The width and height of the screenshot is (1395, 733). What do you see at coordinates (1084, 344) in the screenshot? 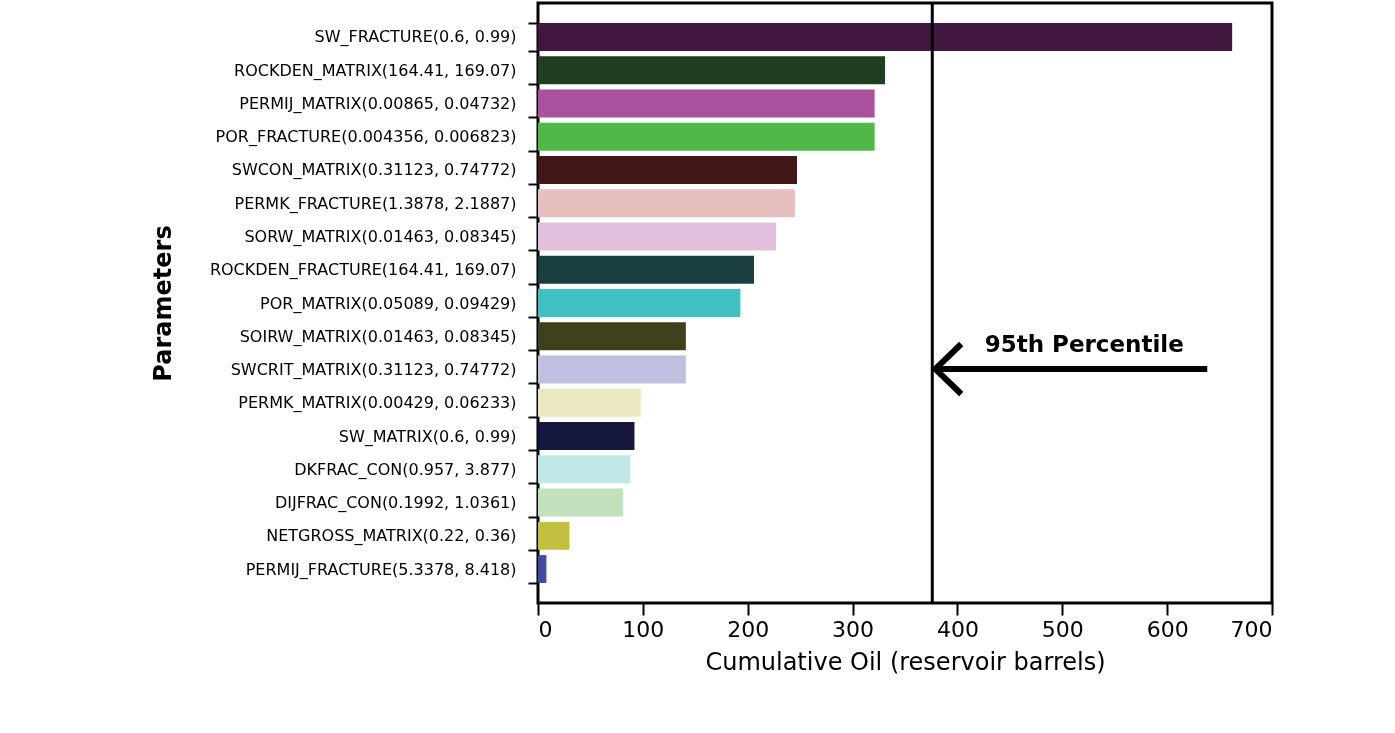
I see `ref-line-label: 95th Percentile` at bounding box center [1084, 344].